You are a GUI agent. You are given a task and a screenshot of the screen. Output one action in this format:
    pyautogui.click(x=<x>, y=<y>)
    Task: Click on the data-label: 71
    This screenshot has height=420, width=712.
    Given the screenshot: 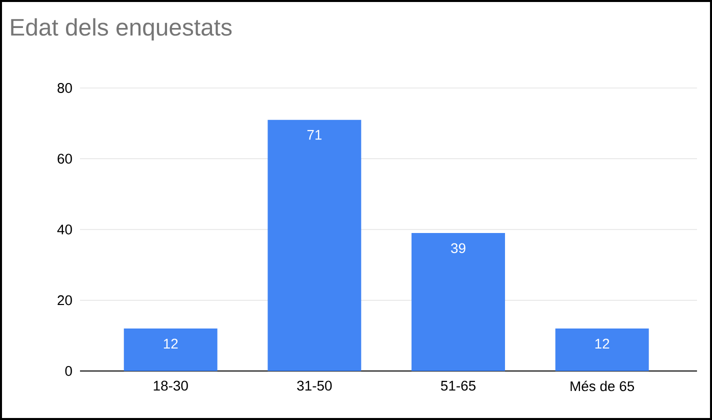 What is the action you would take?
    pyautogui.click(x=314, y=135)
    